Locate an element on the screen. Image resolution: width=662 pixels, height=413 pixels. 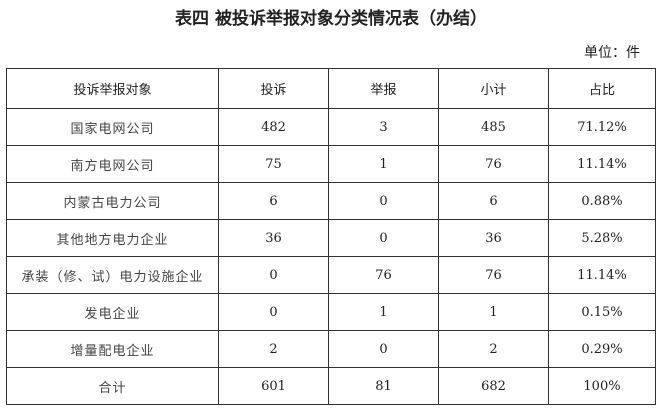
table-cell: 0.88% is located at coordinates (602, 201).